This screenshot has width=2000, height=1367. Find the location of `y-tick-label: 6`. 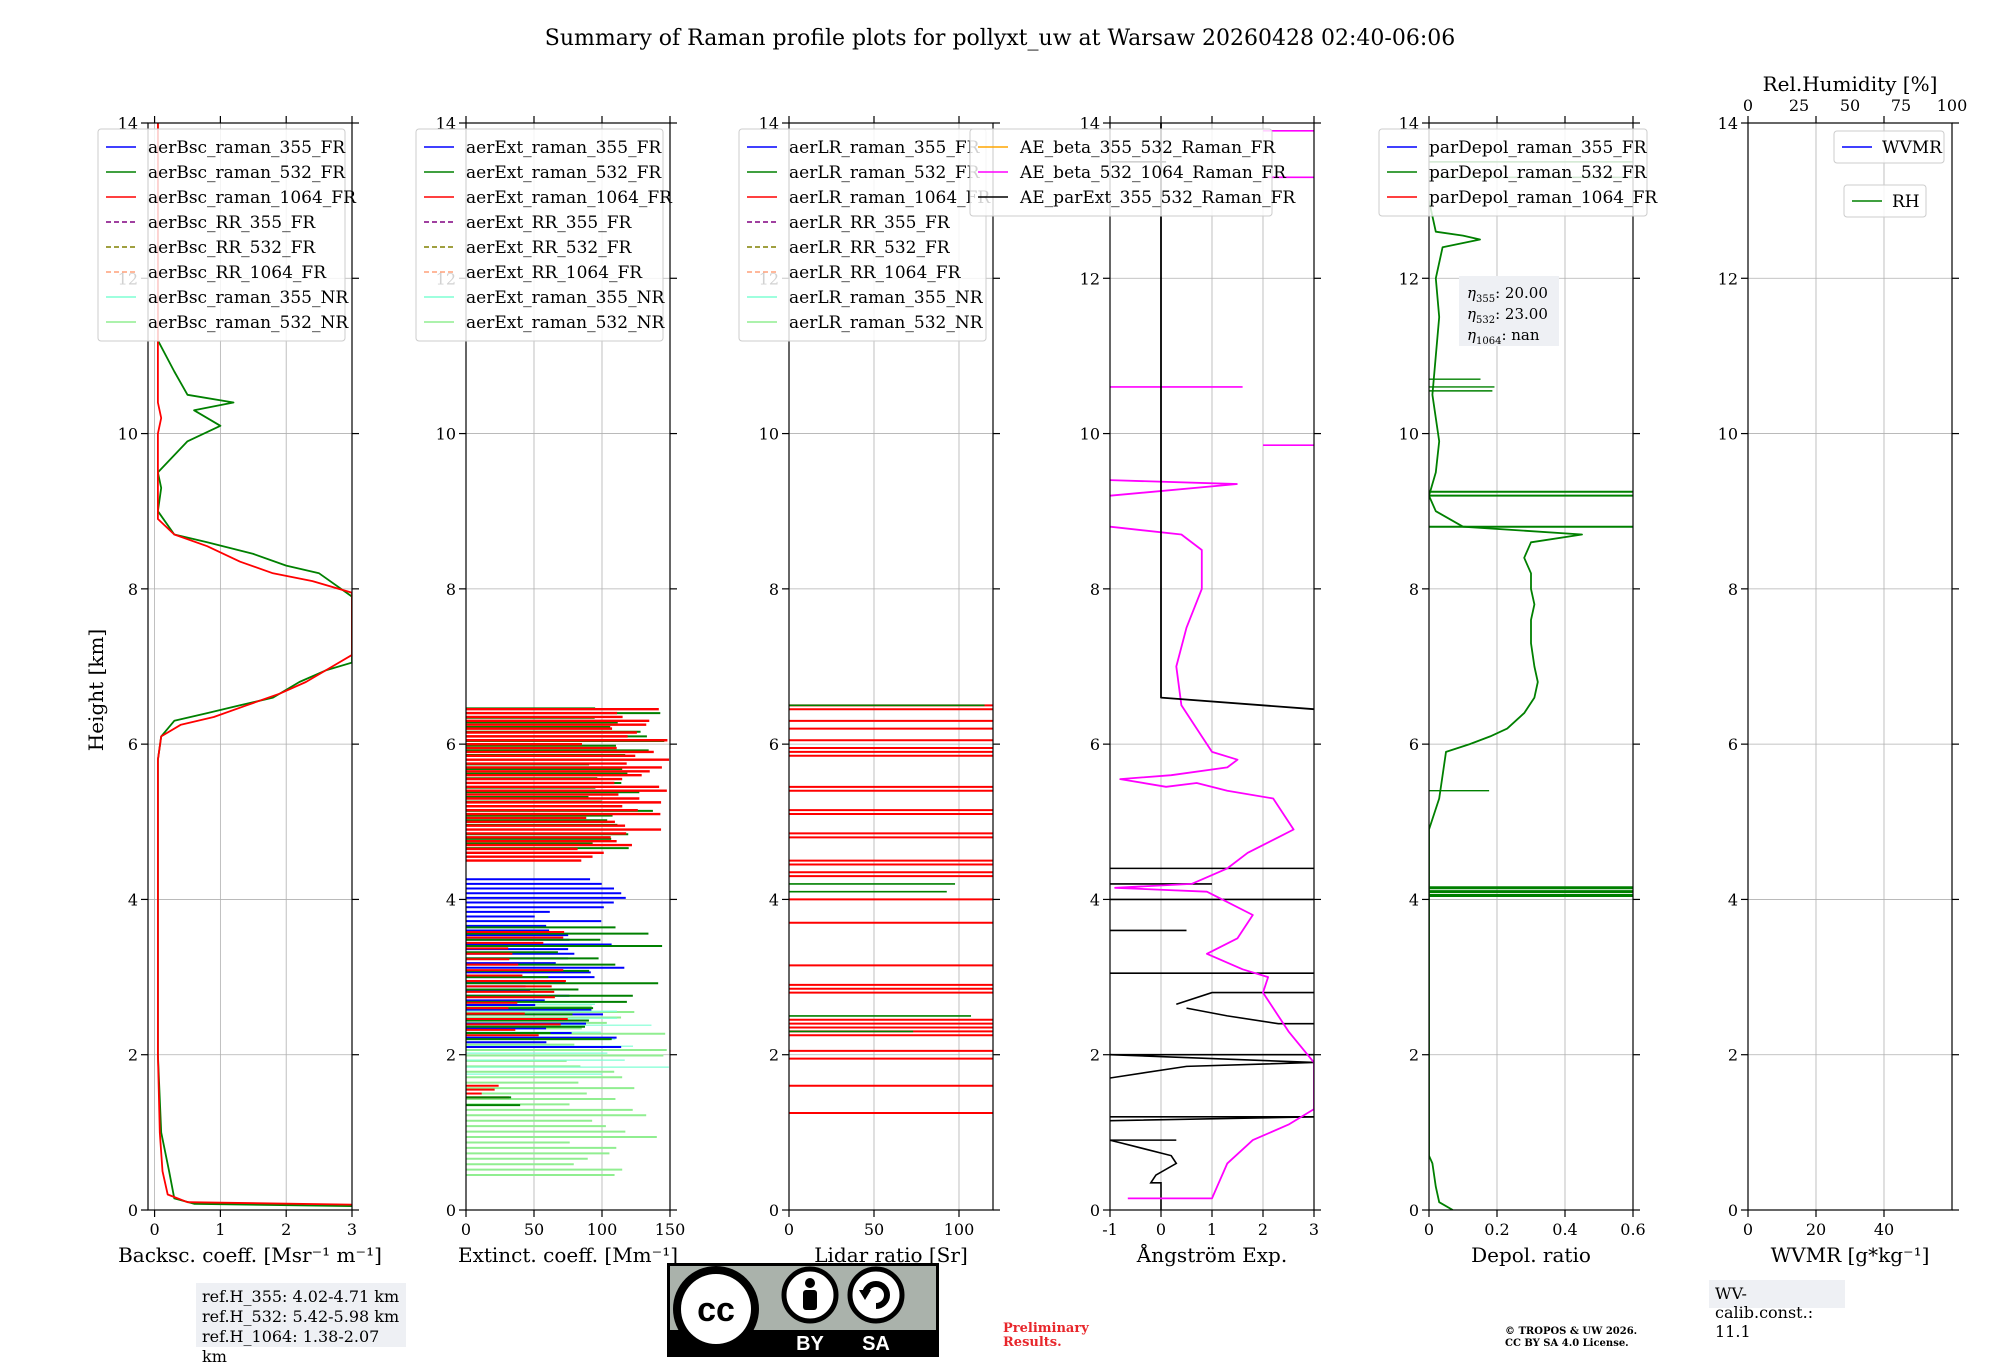

y-tick-label: 6 is located at coordinates (451, 744).